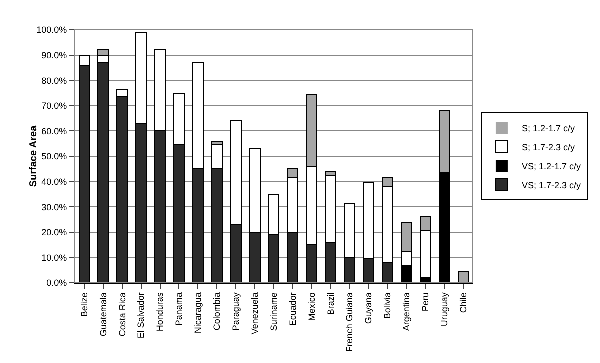 The height and width of the screenshot is (363, 600). Describe the element at coordinates (55, 131) in the screenshot. I see `y-tick-label: 60.0%` at that location.